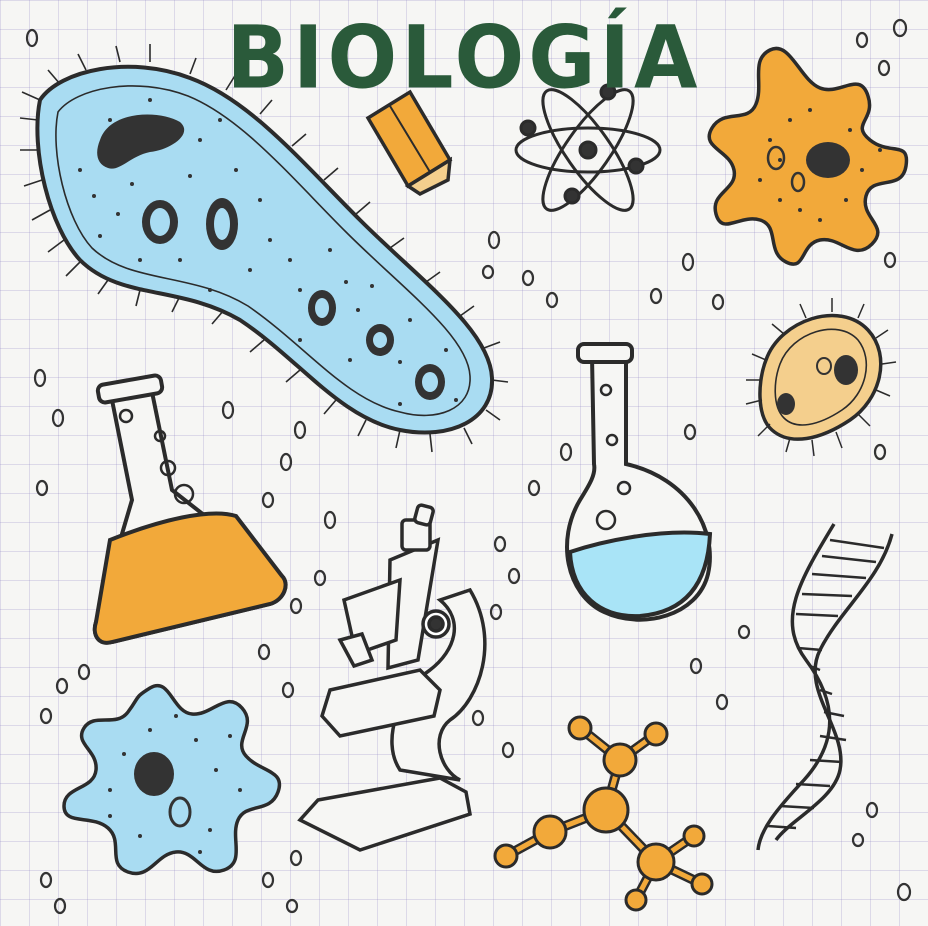 This screenshot has height=926, width=928. I want to click on microscope-illustration, so click(392, 677).